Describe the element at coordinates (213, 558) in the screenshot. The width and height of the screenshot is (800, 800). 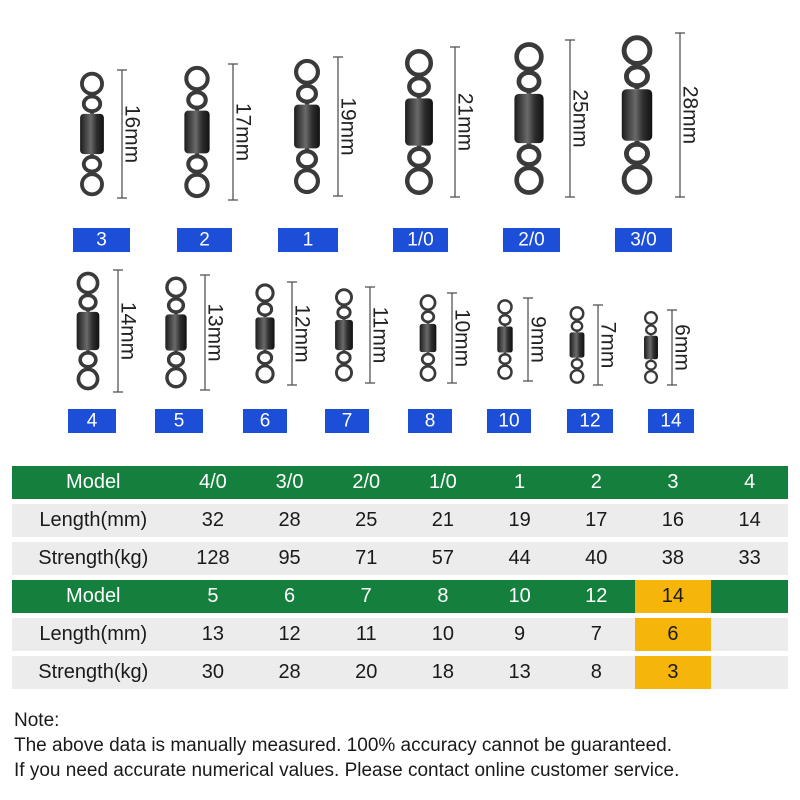
I see `strength-cell: 128` at that location.